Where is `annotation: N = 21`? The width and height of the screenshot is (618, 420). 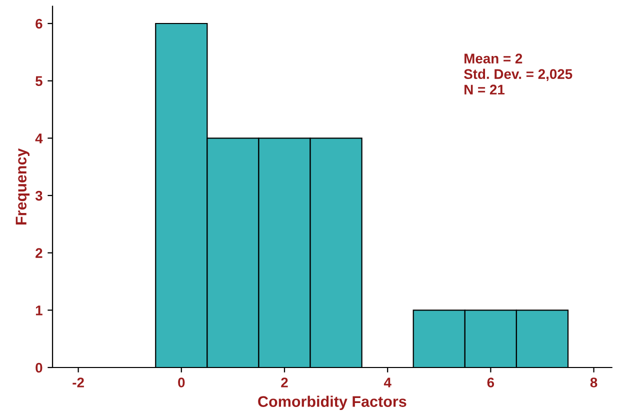 annotation: N = 21 is located at coordinates (484, 89).